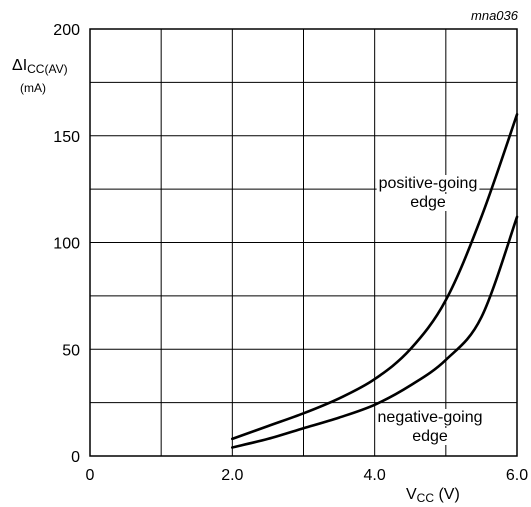  I want to click on x-axis-label: VCC (V), so click(433, 495).